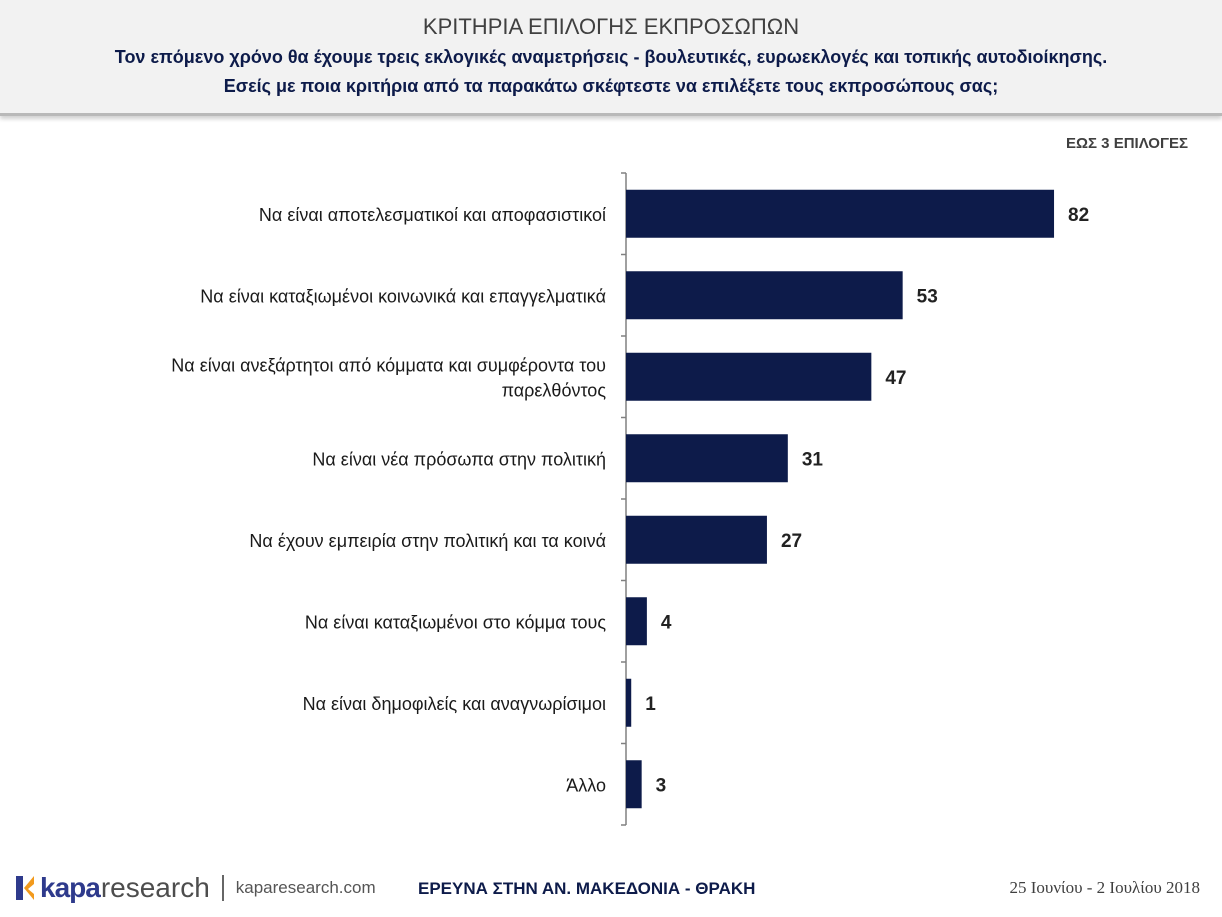 The image size is (1222, 917). I want to click on category-label: παρελθόντος, so click(554, 390).